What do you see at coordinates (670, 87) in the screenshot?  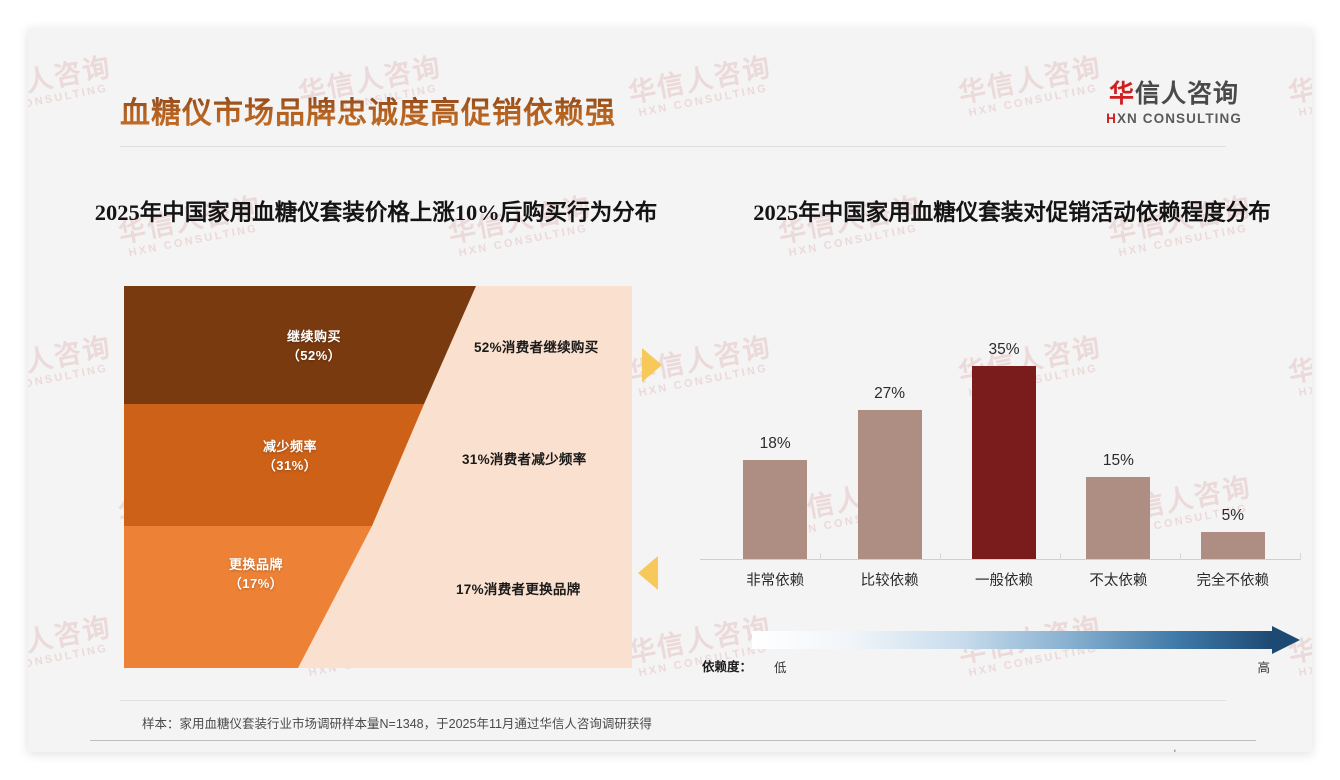 I see `slide-header: 血糖仪市场品牌忠诚度高促销依赖强 华信人咨询 HXN CONSULTING` at bounding box center [670, 87].